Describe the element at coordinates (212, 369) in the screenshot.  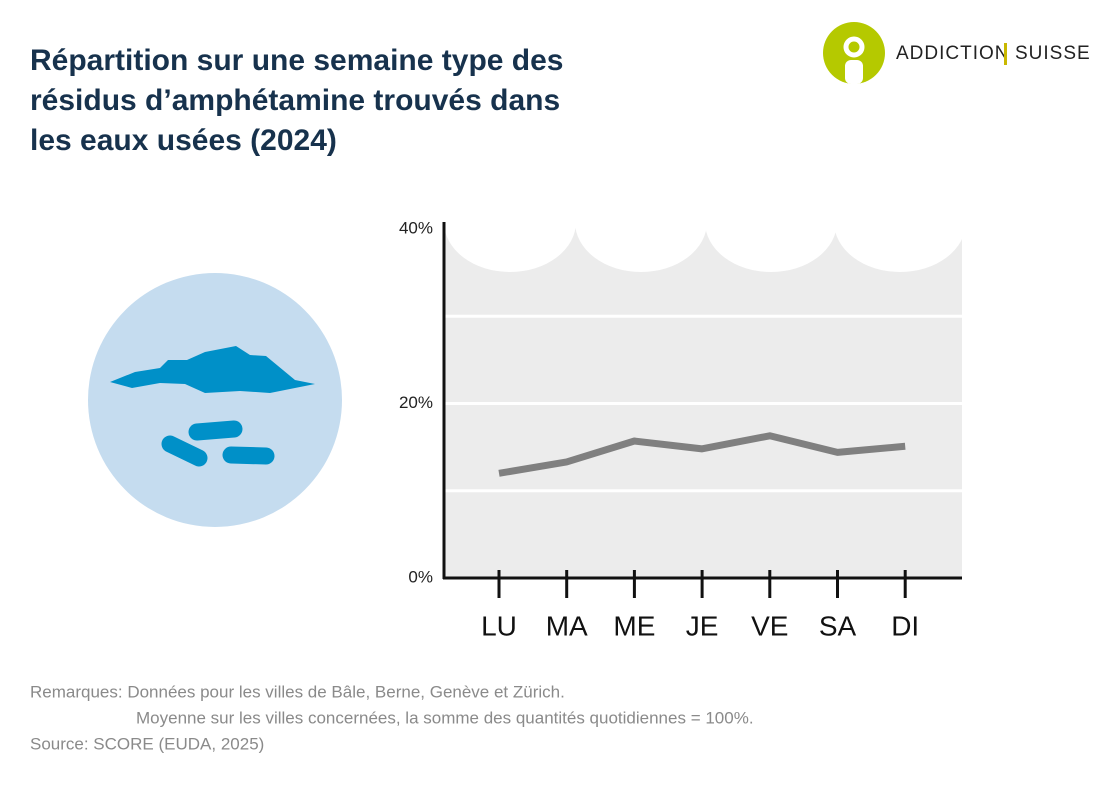
I see `illustration-shape` at that location.